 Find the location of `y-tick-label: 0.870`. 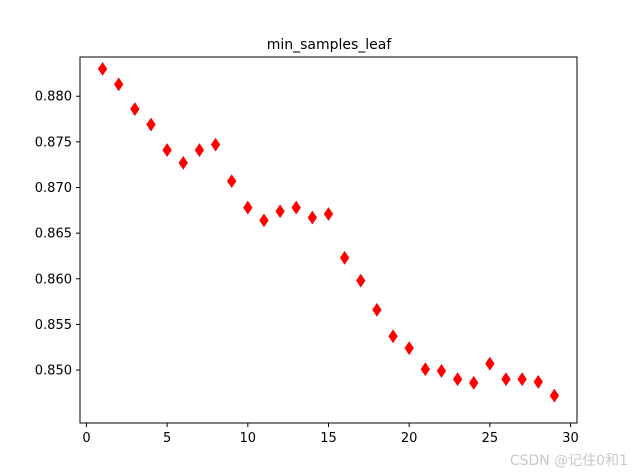

y-tick-label: 0.870 is located at coordinates (53, 188).